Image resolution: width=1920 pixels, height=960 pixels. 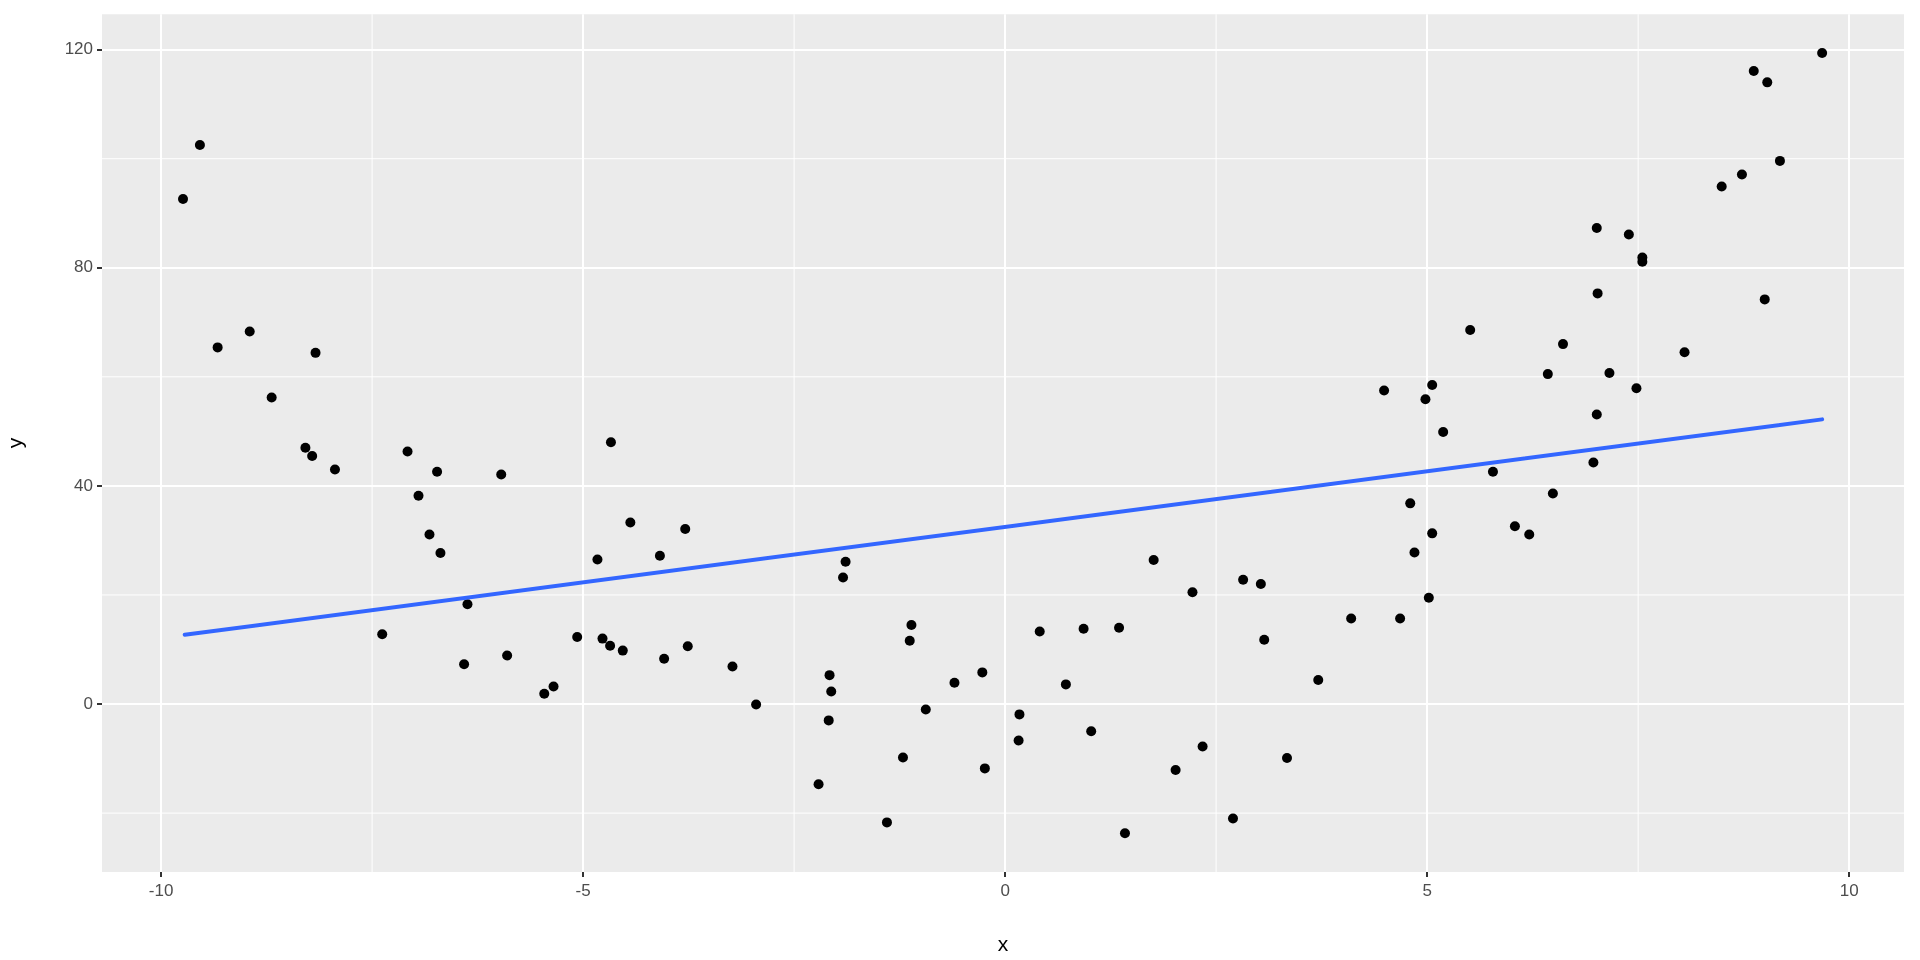 What do you see at coordinates (1003, 944) in the screenshot?
I see `x-axis-title: x` at bounding box center [1003, 944].